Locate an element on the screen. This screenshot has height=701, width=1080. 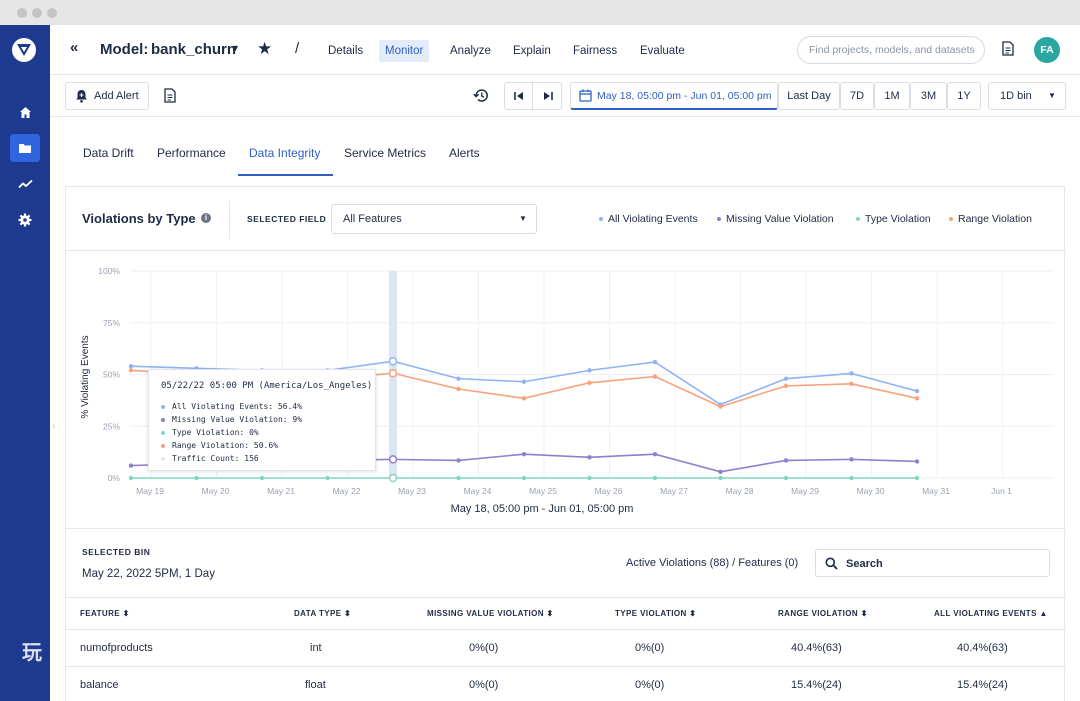
tooltip-text: Type Violation: 0% is located at coordinates (215, 432).